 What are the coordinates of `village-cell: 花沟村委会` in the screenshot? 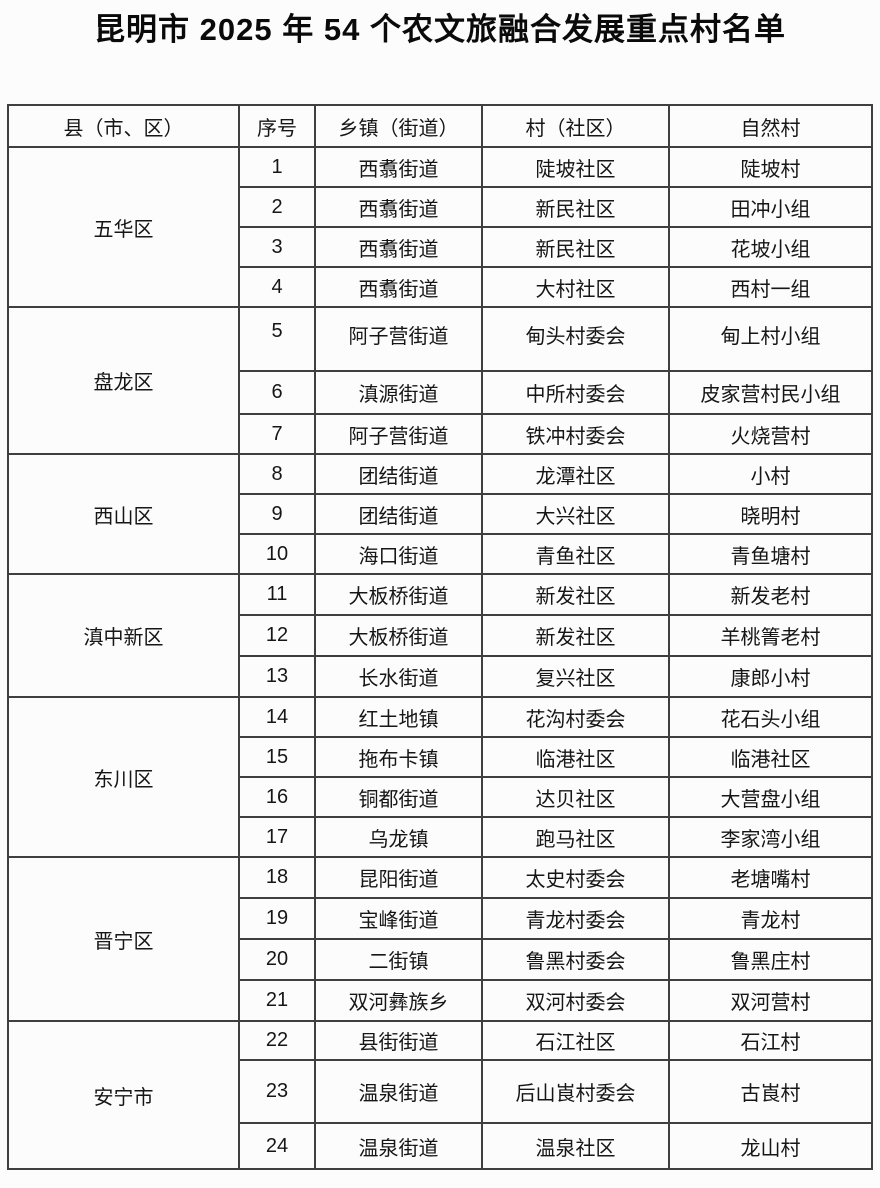 It's located at (575, 717).